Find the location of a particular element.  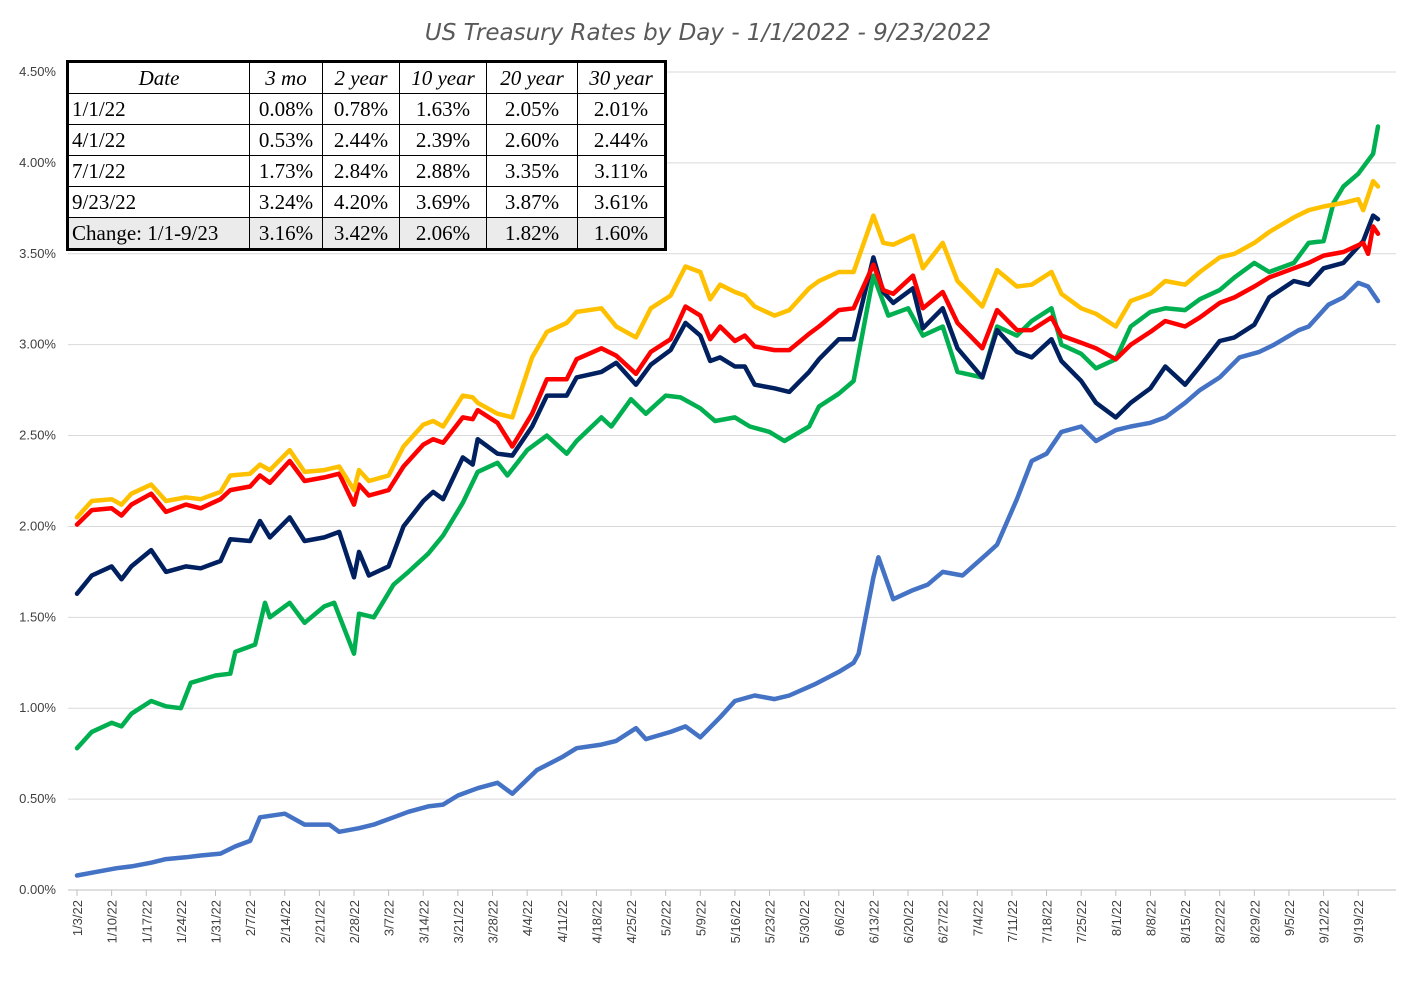

x-tick-label: 2/7/22 is located at coordinates (250, 918).